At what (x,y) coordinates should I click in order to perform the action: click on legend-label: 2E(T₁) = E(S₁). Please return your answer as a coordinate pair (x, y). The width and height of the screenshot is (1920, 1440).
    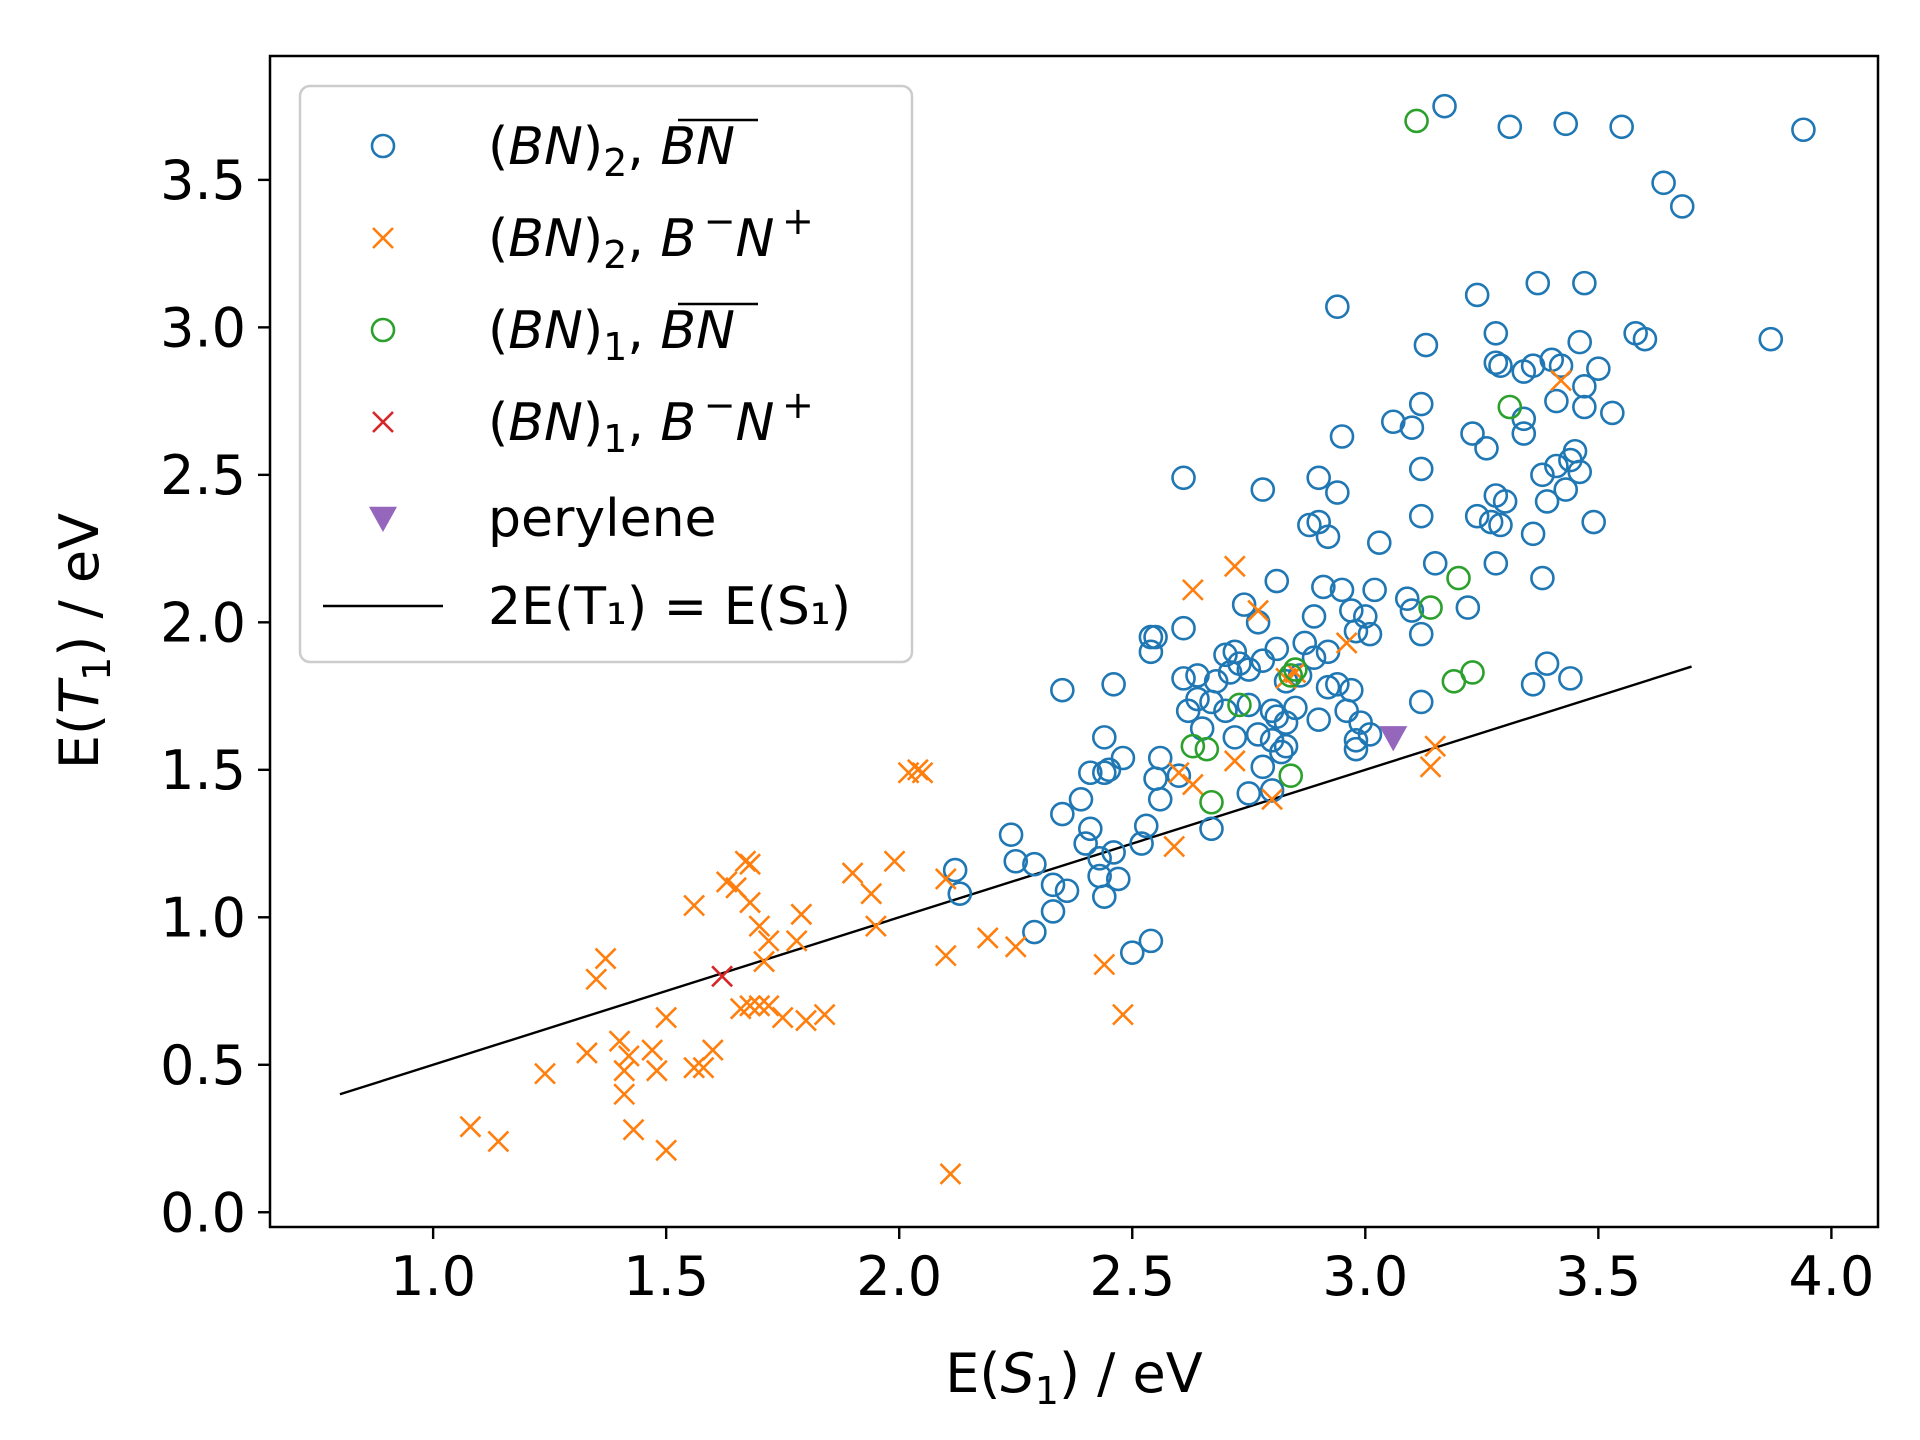
    Looking at the image, I should click on (669, 607).